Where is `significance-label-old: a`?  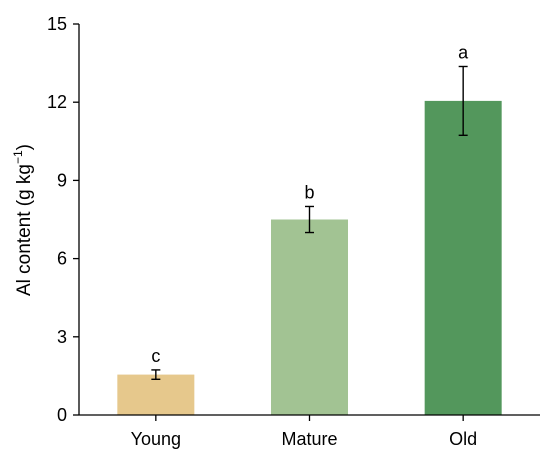
significance-label-old: a is located at coordinates (463, 52).